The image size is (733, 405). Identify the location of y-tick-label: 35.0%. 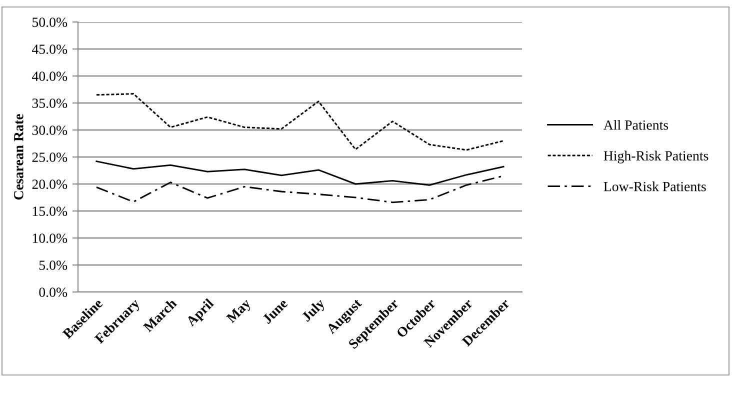
(50, 103).